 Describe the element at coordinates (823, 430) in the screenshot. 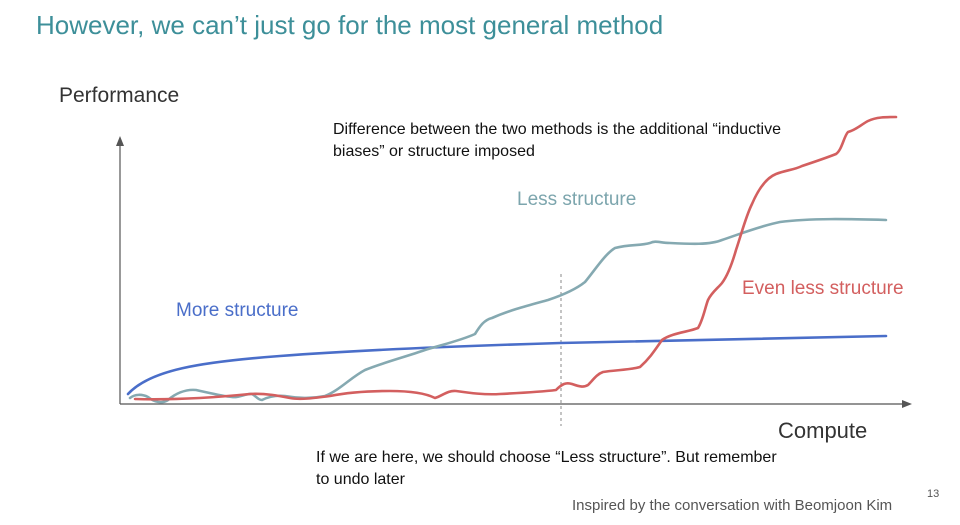

I see `x-axis-label: Compute` at that location.